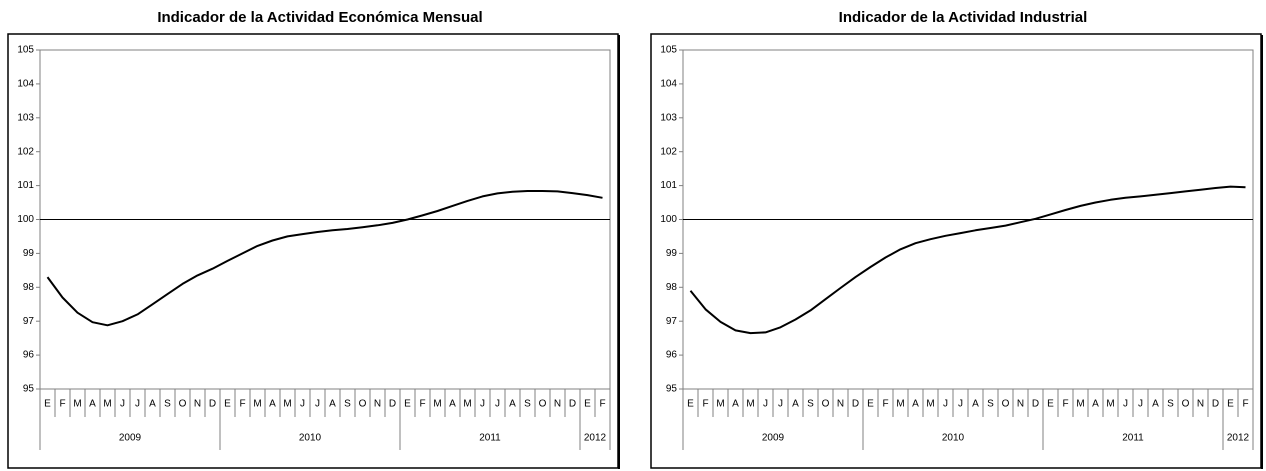 The height and width of the screenshot is (471, 1266). What do you see at coordinates (668, 50) in the screenshot?
I see `y-tick-label: 105` at bounding box center [668, 50].